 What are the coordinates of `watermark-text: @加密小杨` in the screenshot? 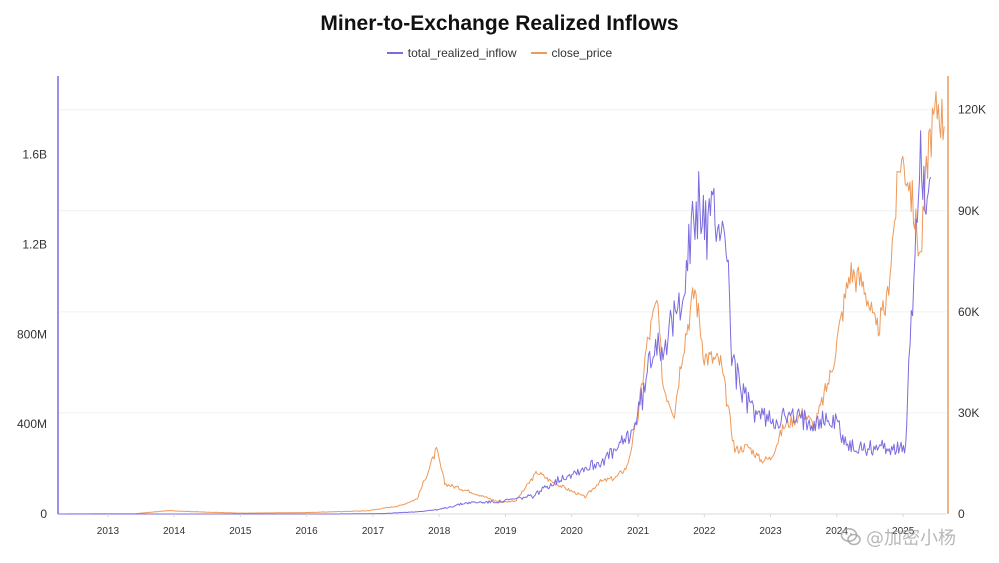 It's located at (911, 538).